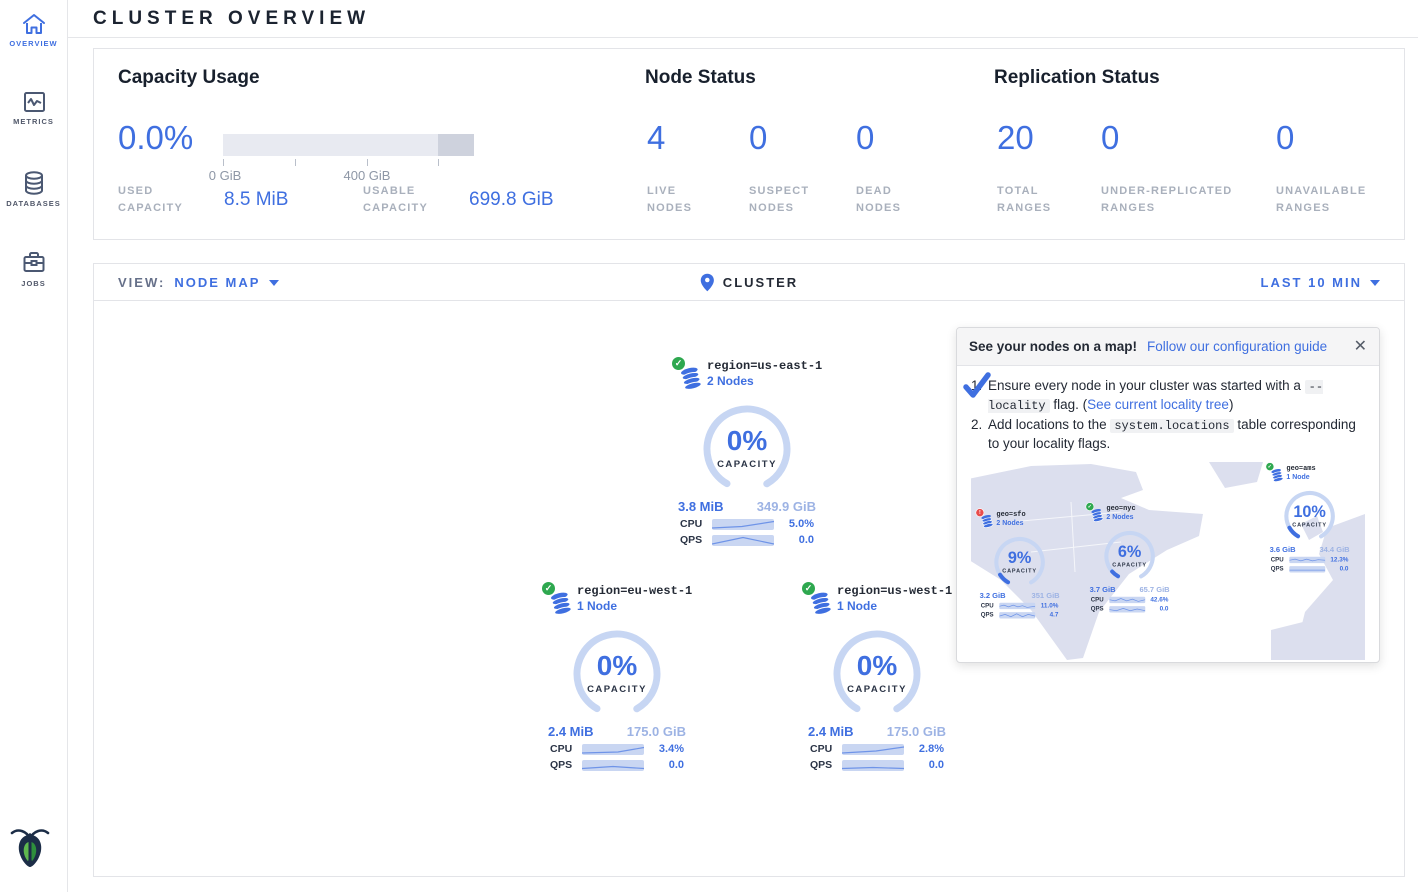 The width and height of the screenshot is (1418, 892). I want to click on sidebar-item-label: OVERVIEW, so click(33, 43).